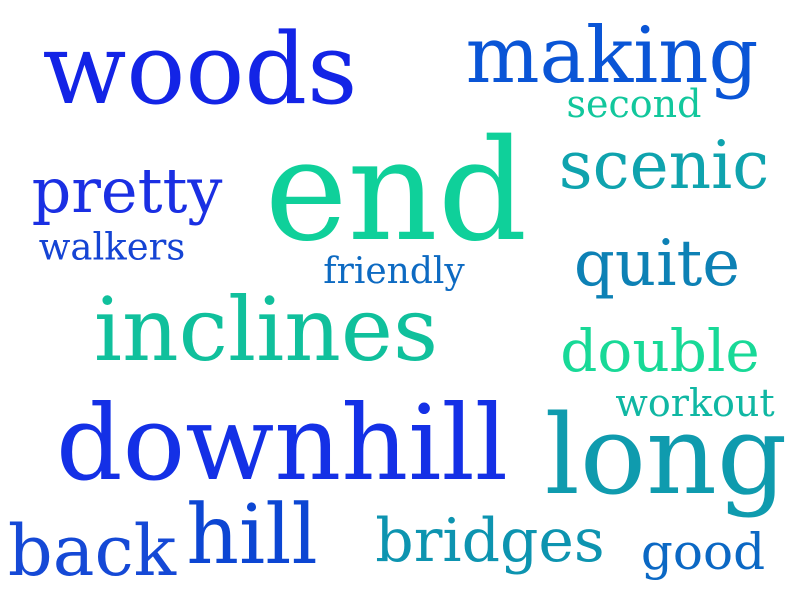 The height and width of the screenshot is (600, 800). Describe the element at coordinates (252, 535) in the screenshot. I see `word-hill: hill` at that location.